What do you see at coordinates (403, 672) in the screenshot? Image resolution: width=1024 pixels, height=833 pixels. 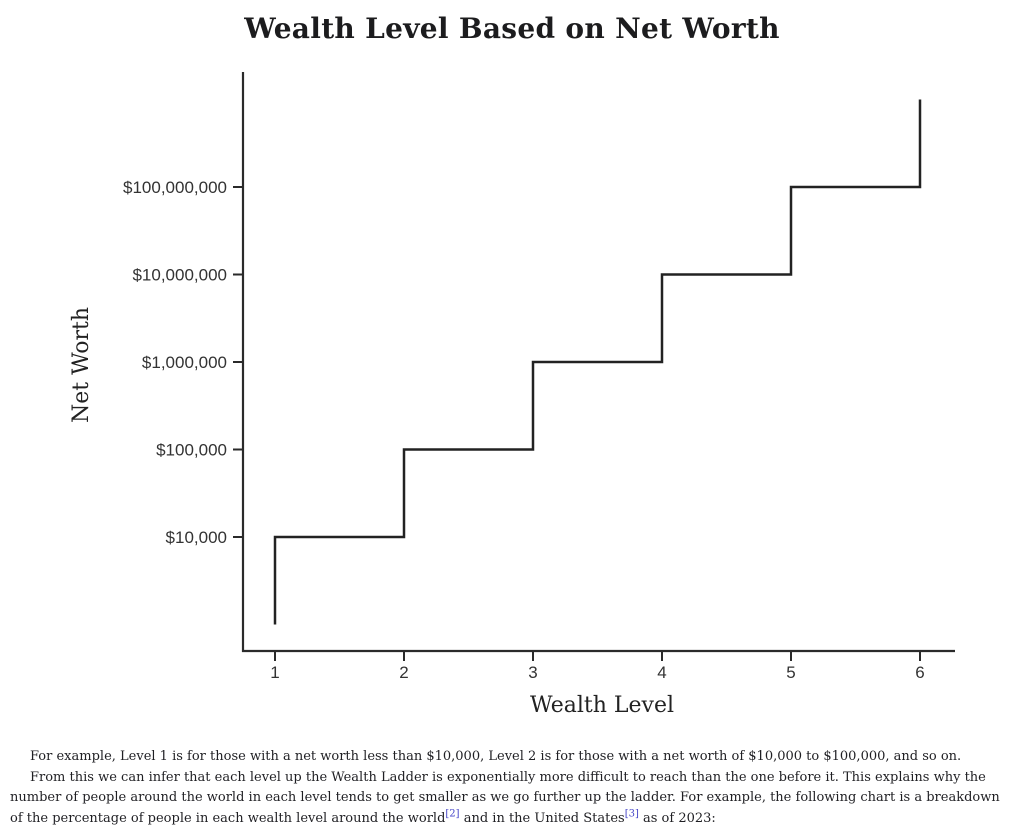 I see `x-tick-label: 2` at bounding box center [403, 672].